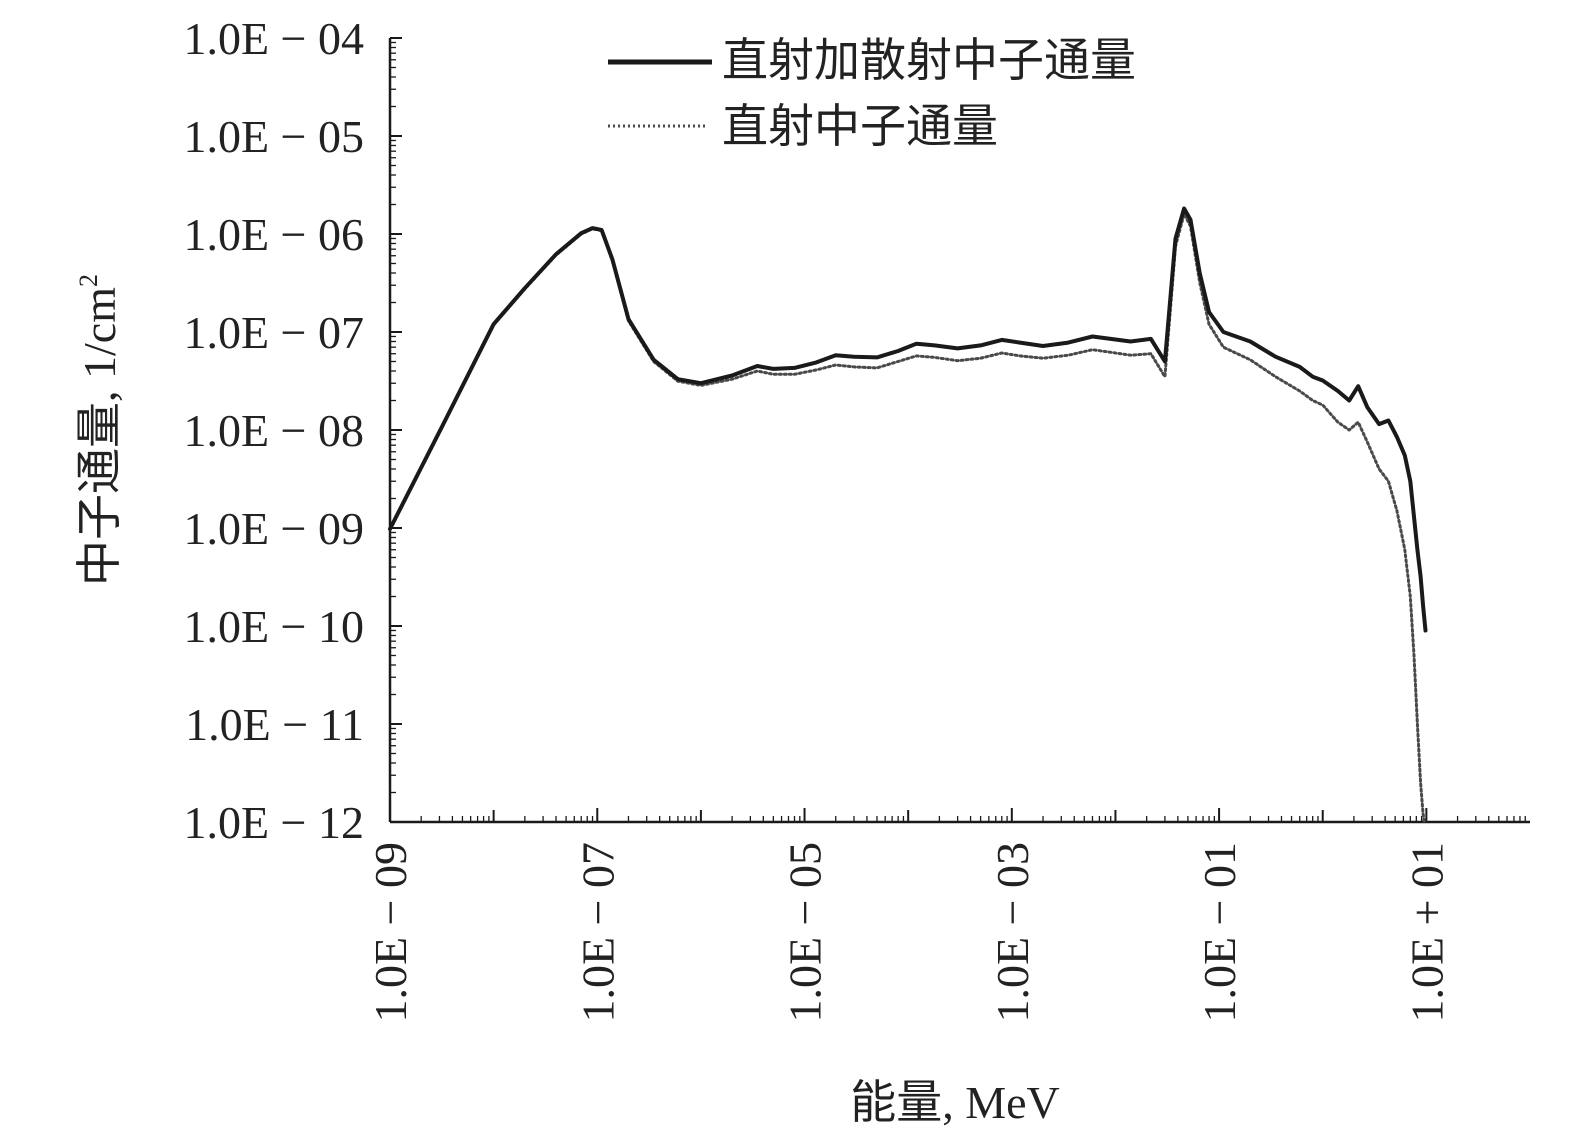 The width and height of the screenshot is (1575, 1136). Describe the element at coordinates (872, 93) in the screenshot. I see `legend: 直射加散射中子通量 直射中子通量` at that location.